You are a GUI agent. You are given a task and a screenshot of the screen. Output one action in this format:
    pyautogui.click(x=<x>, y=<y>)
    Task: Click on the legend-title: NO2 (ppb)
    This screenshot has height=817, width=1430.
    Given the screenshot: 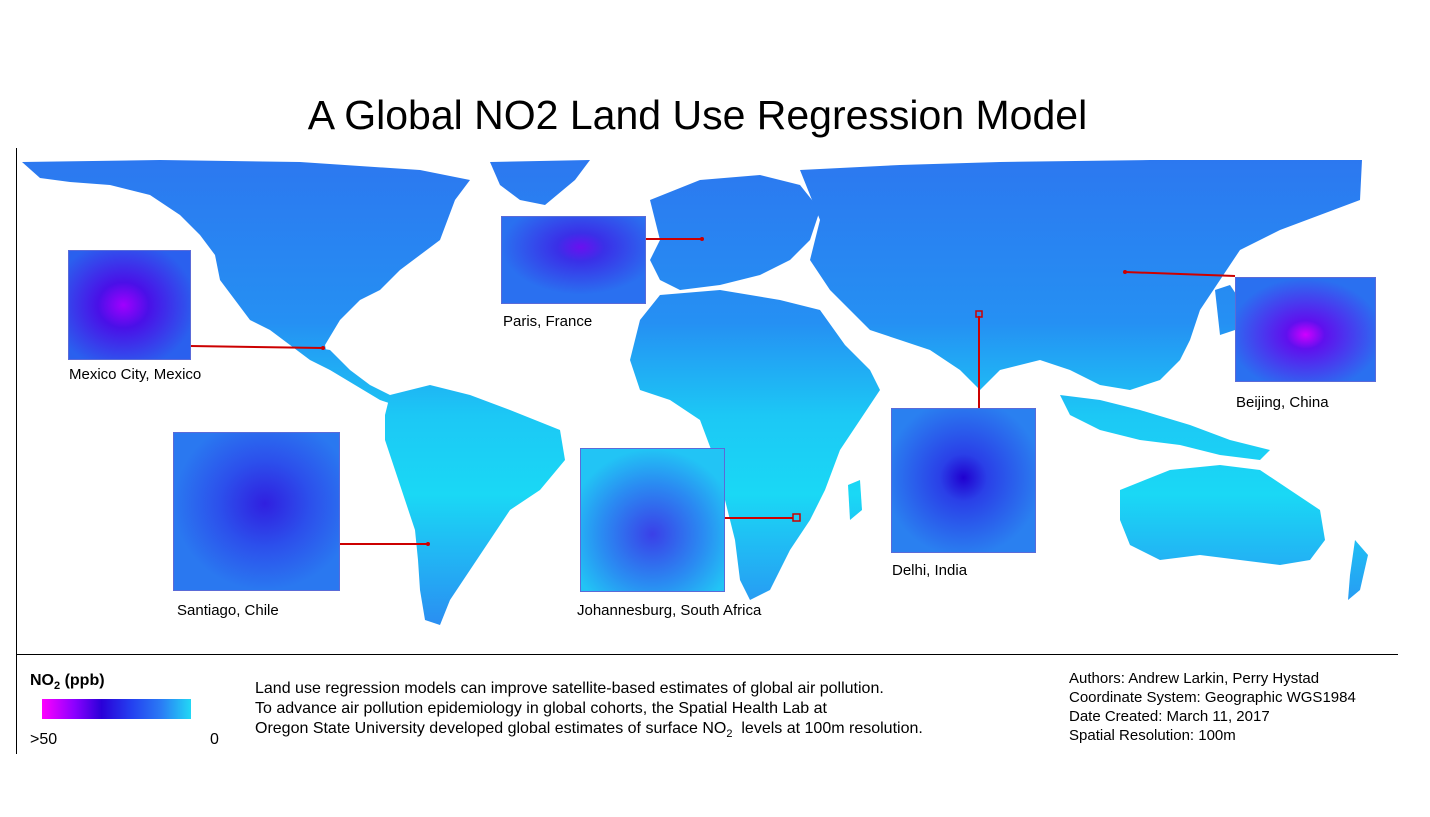 What is the action you would take?
    pyautogui.click(x=67, y=682)
    